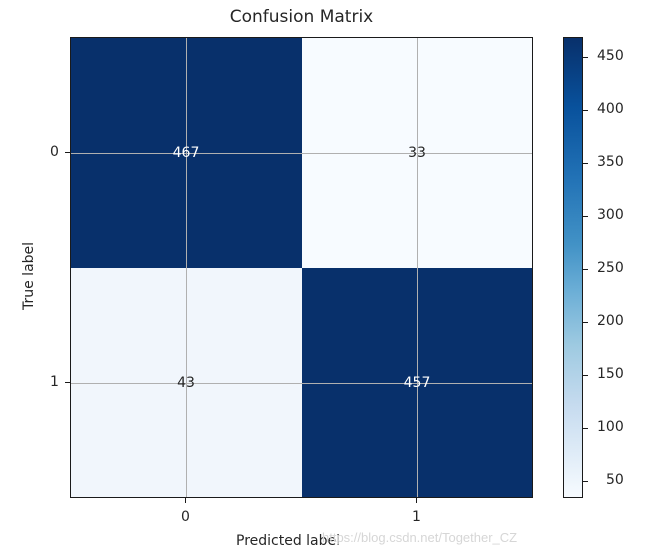 Image resolution: width=647 pixels, height=557 pixels. What do you see at coordinates (186, 153) in the screenshot?
I see `cell-value-0-0: 467` at bounding box center [186, 153].